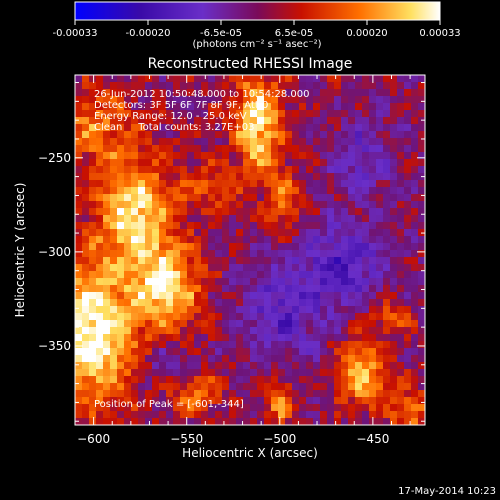 This screenshot has width=500, height=500. What do you see at coordinates (447, 491) in the screenshot?
I see `footer-timestamp: 17-May-2014 10:23` at bounding box center [447, 491].